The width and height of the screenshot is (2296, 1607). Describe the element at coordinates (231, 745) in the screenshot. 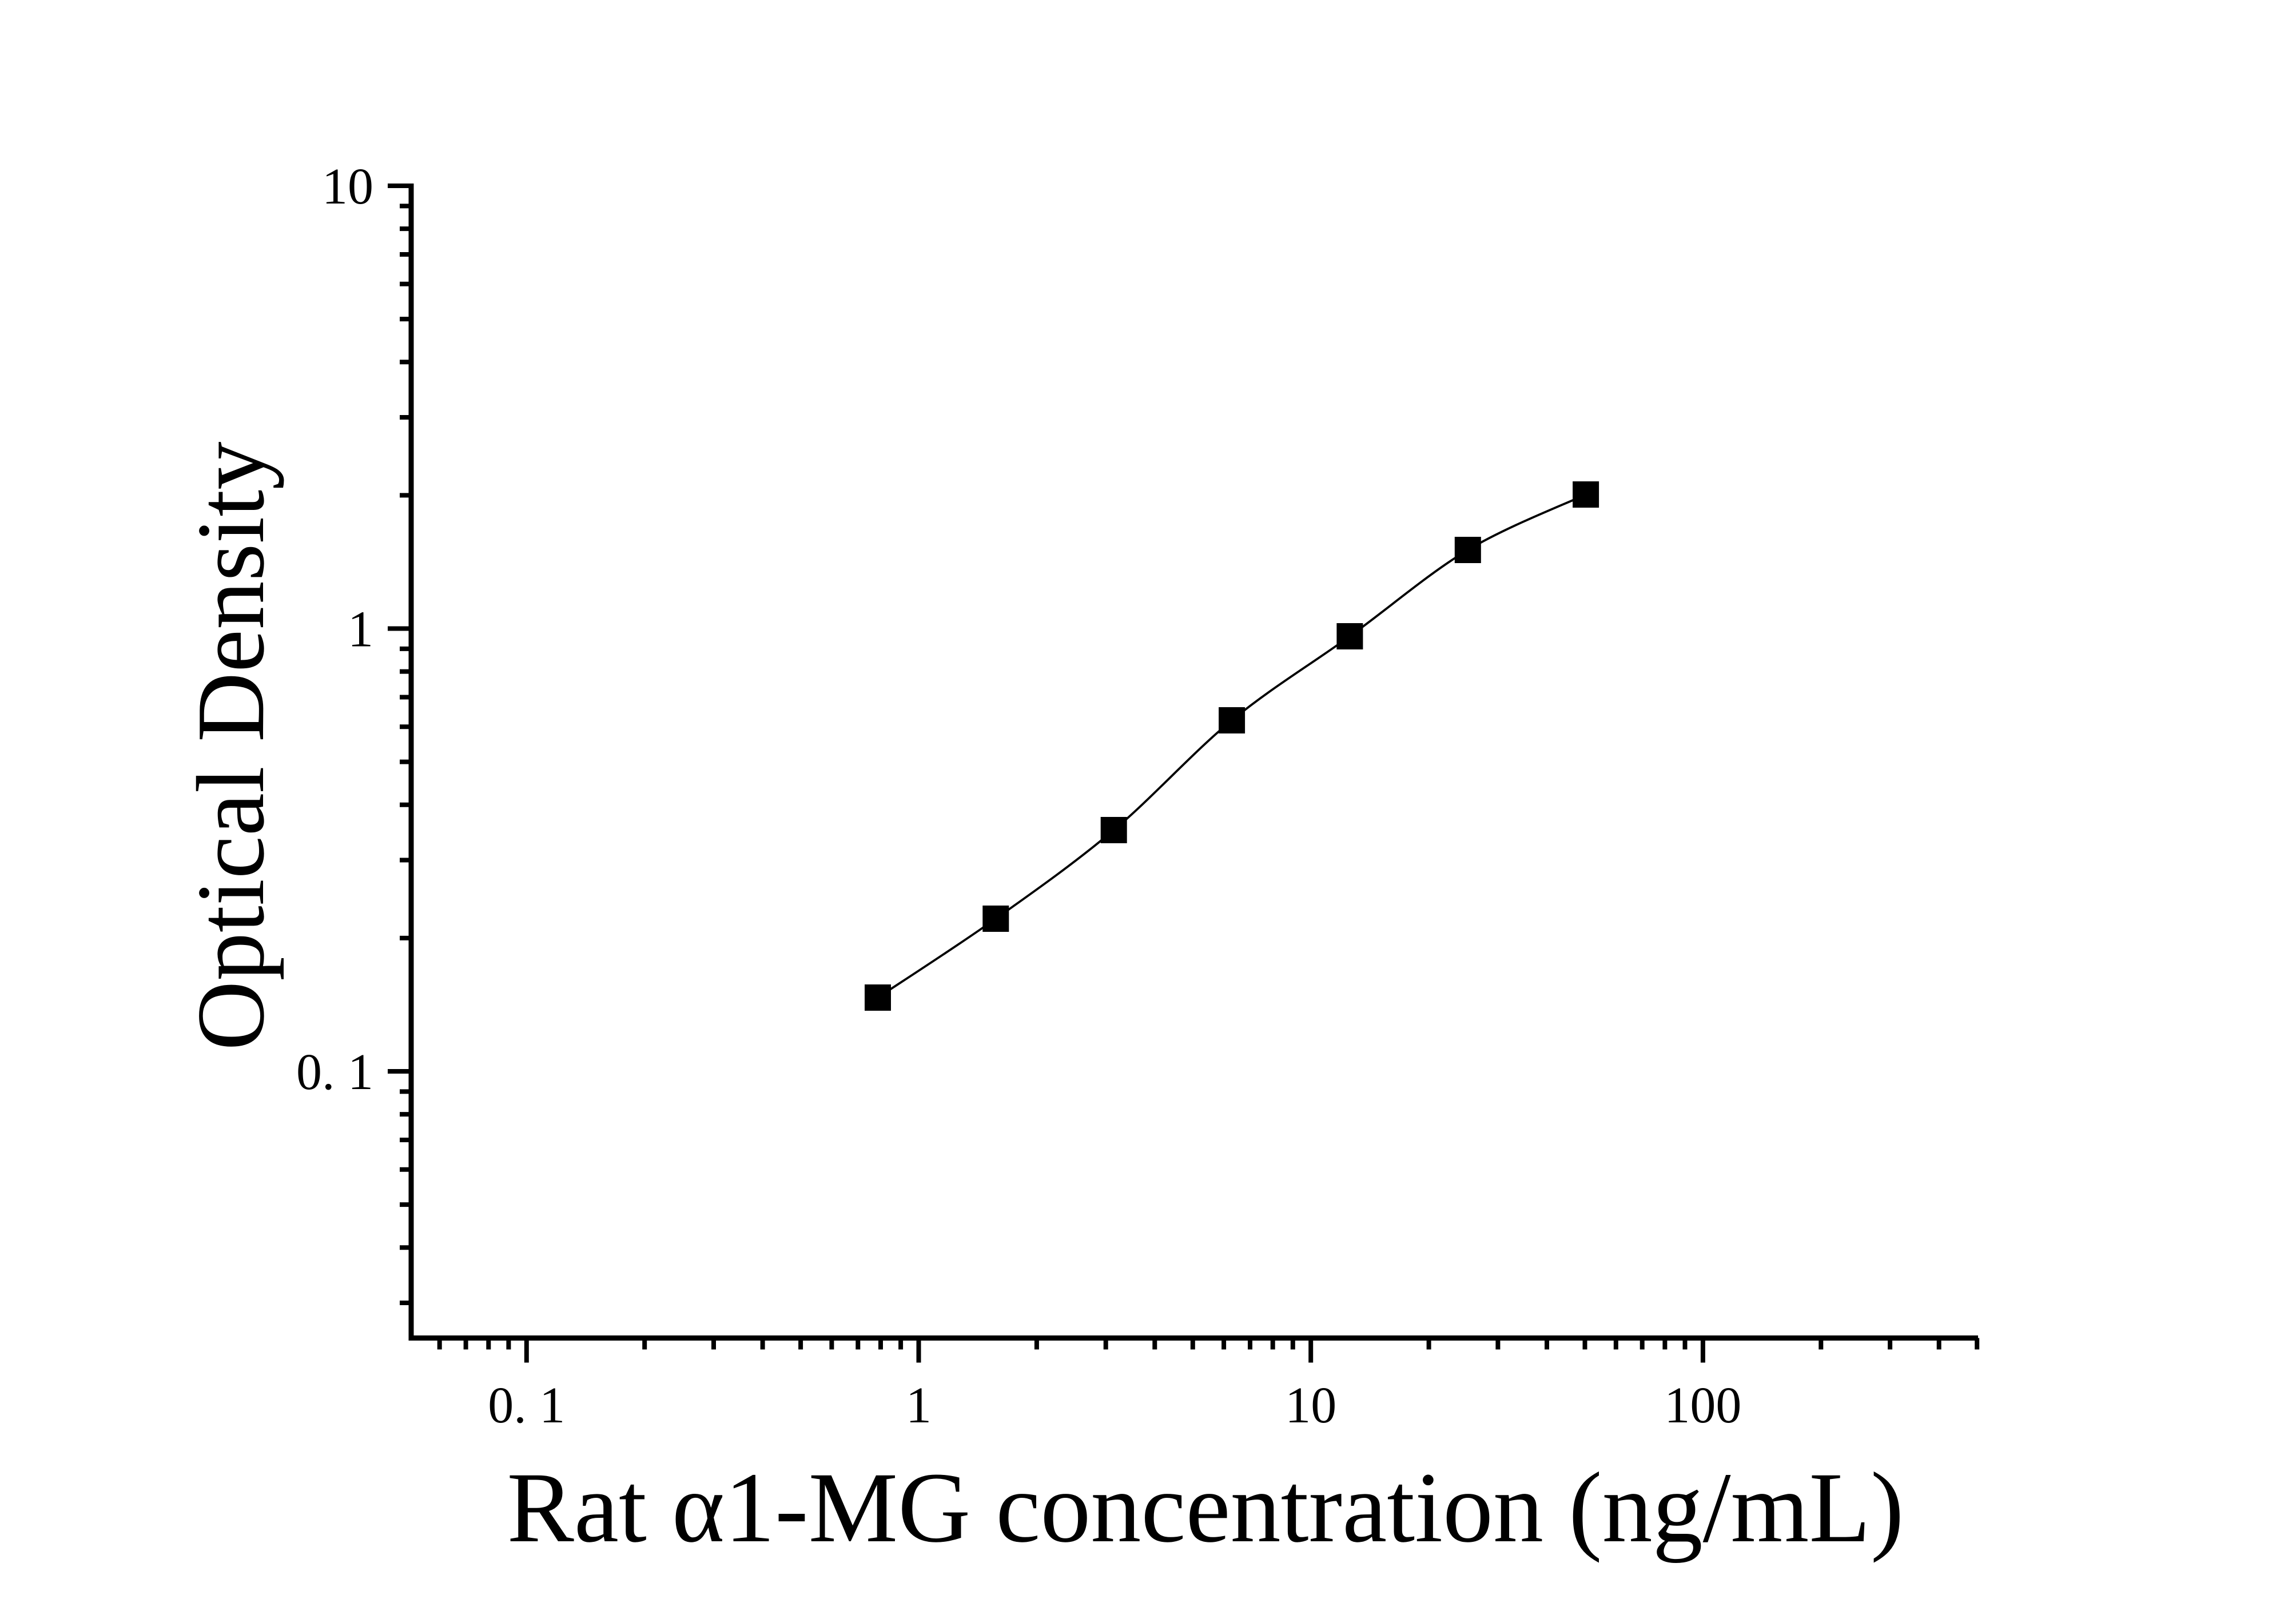

I see `svg-text: Optical Density` at that location.